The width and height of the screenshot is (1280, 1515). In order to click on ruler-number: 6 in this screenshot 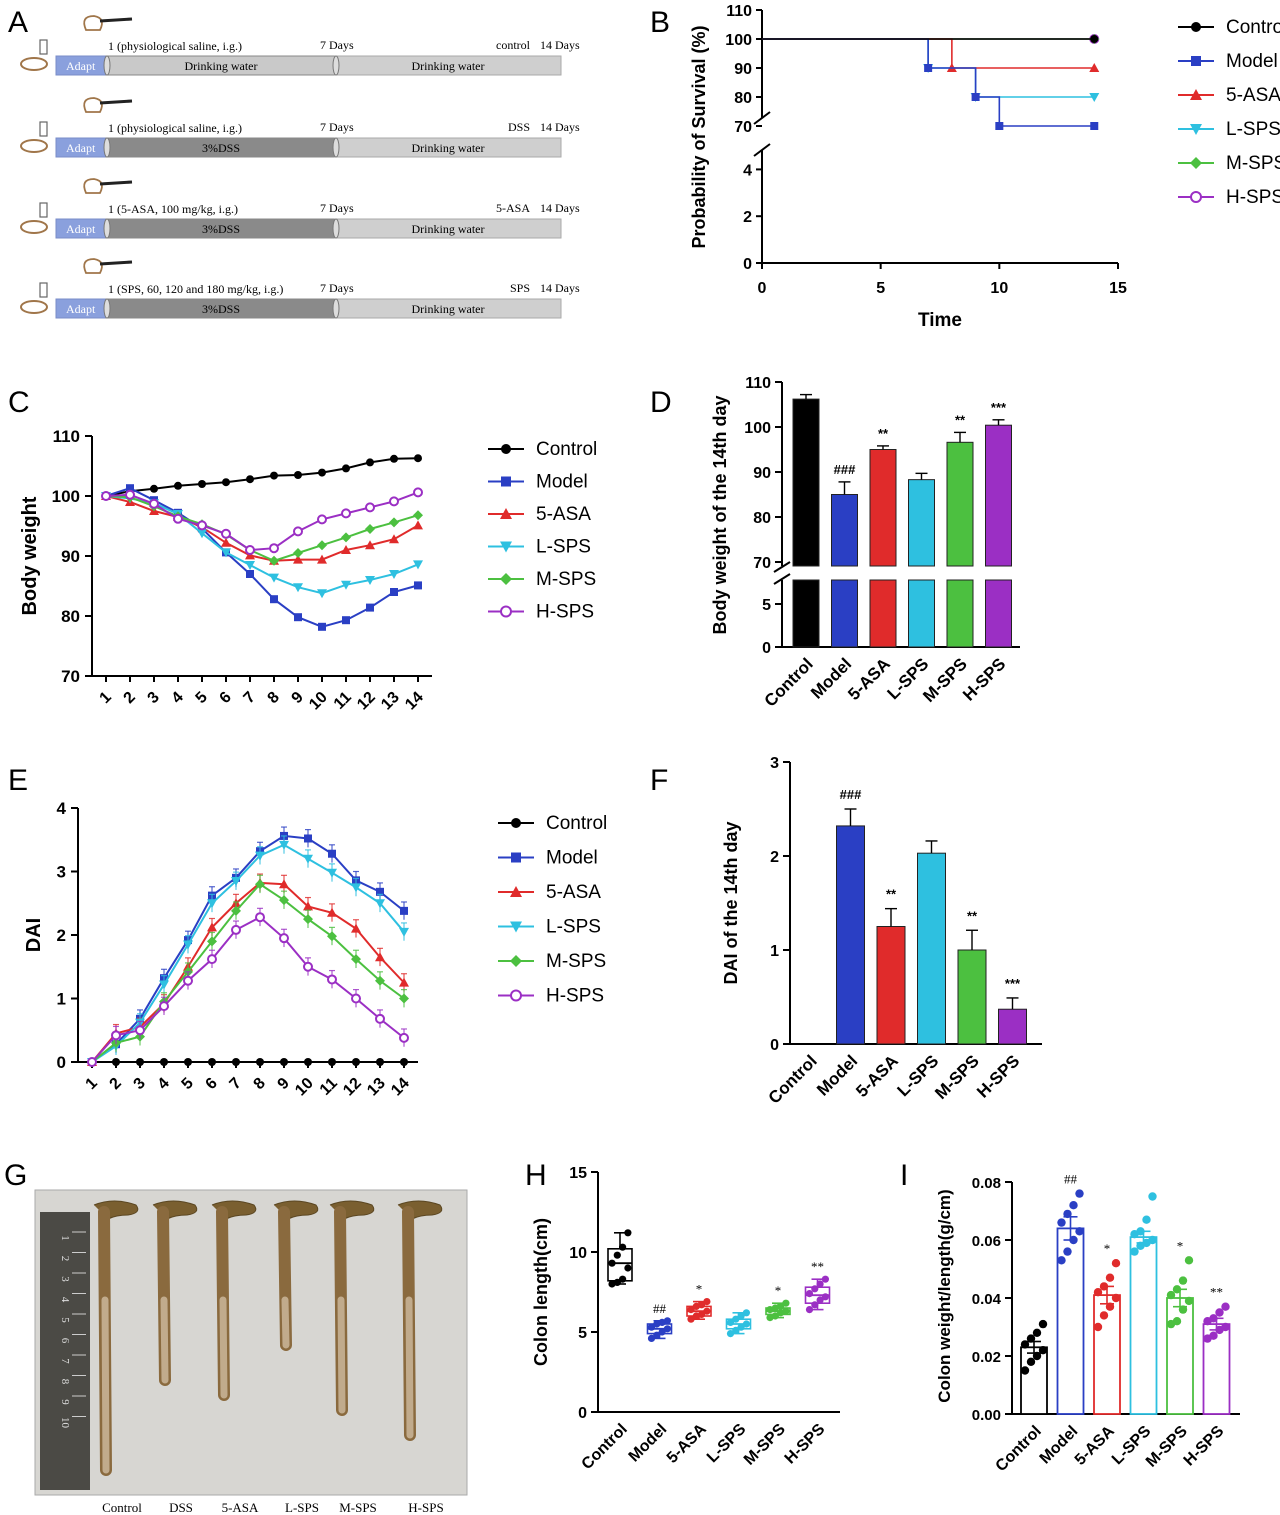, I will do `click(65, 1341)`.